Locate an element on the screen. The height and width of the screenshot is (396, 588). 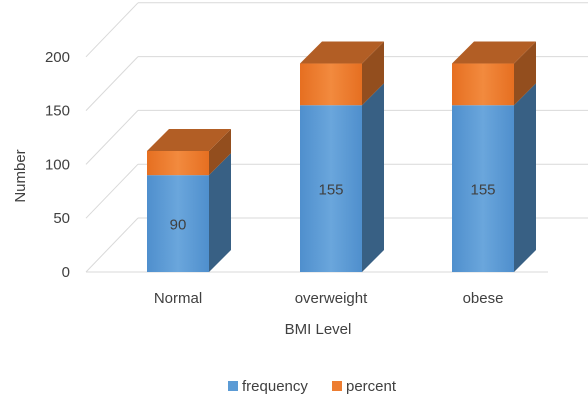
legend-swatch-frequency is located at coordinates (233, 386).